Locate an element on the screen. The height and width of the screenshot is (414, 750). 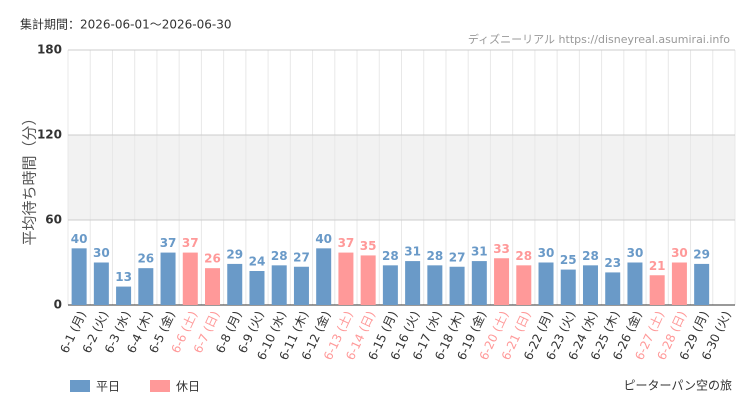
y-tick-label: 180 is located at coordinates (49, 50).